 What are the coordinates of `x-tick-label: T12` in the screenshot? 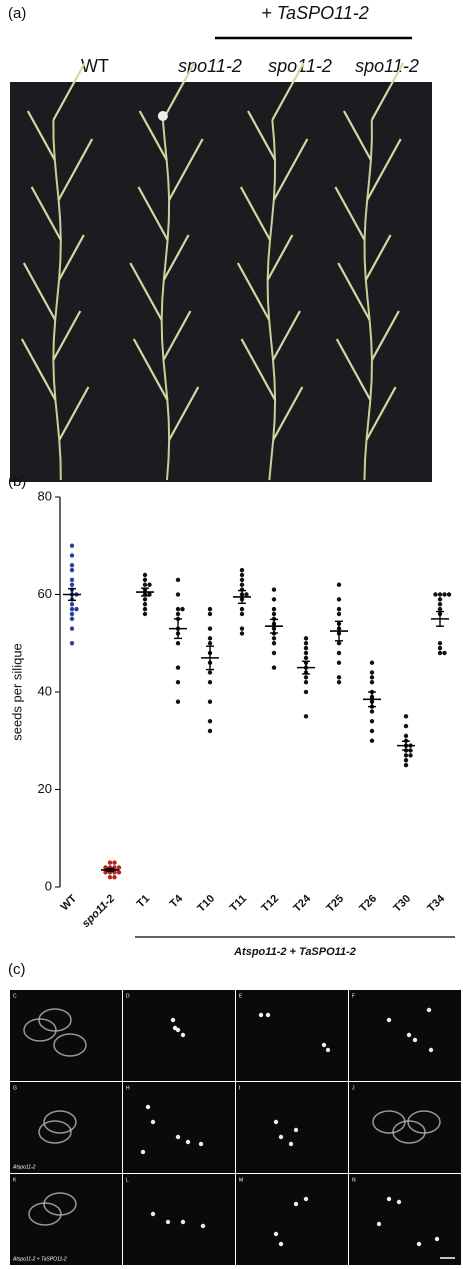 It's located at (270, 904).